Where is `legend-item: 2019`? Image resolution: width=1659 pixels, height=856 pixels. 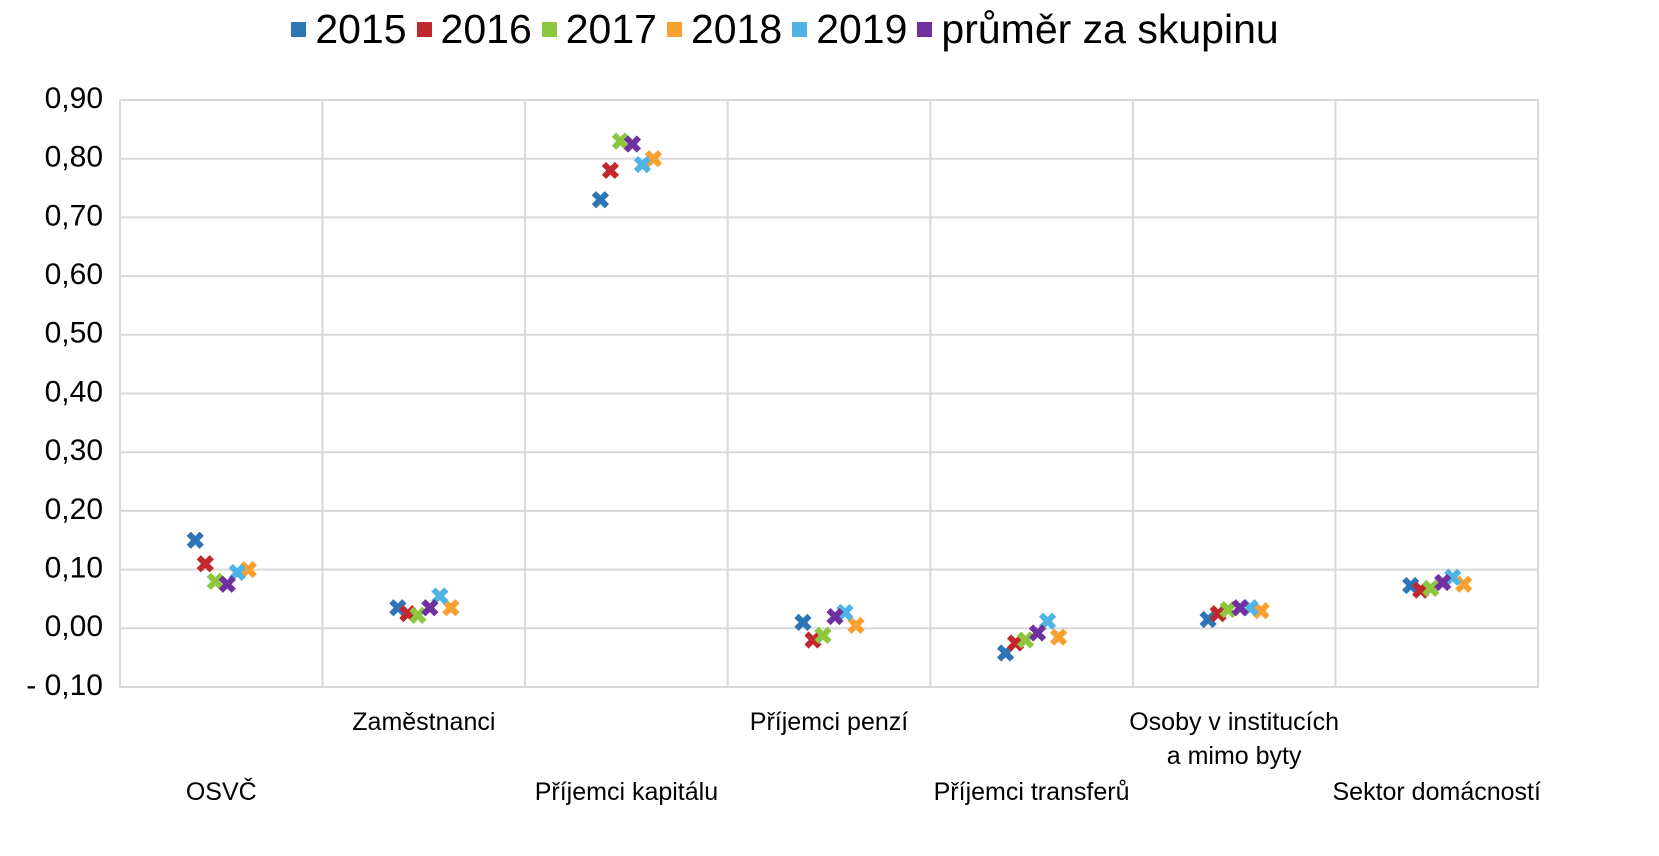 legend-item: 2019 is located at coordinates (849, 29).